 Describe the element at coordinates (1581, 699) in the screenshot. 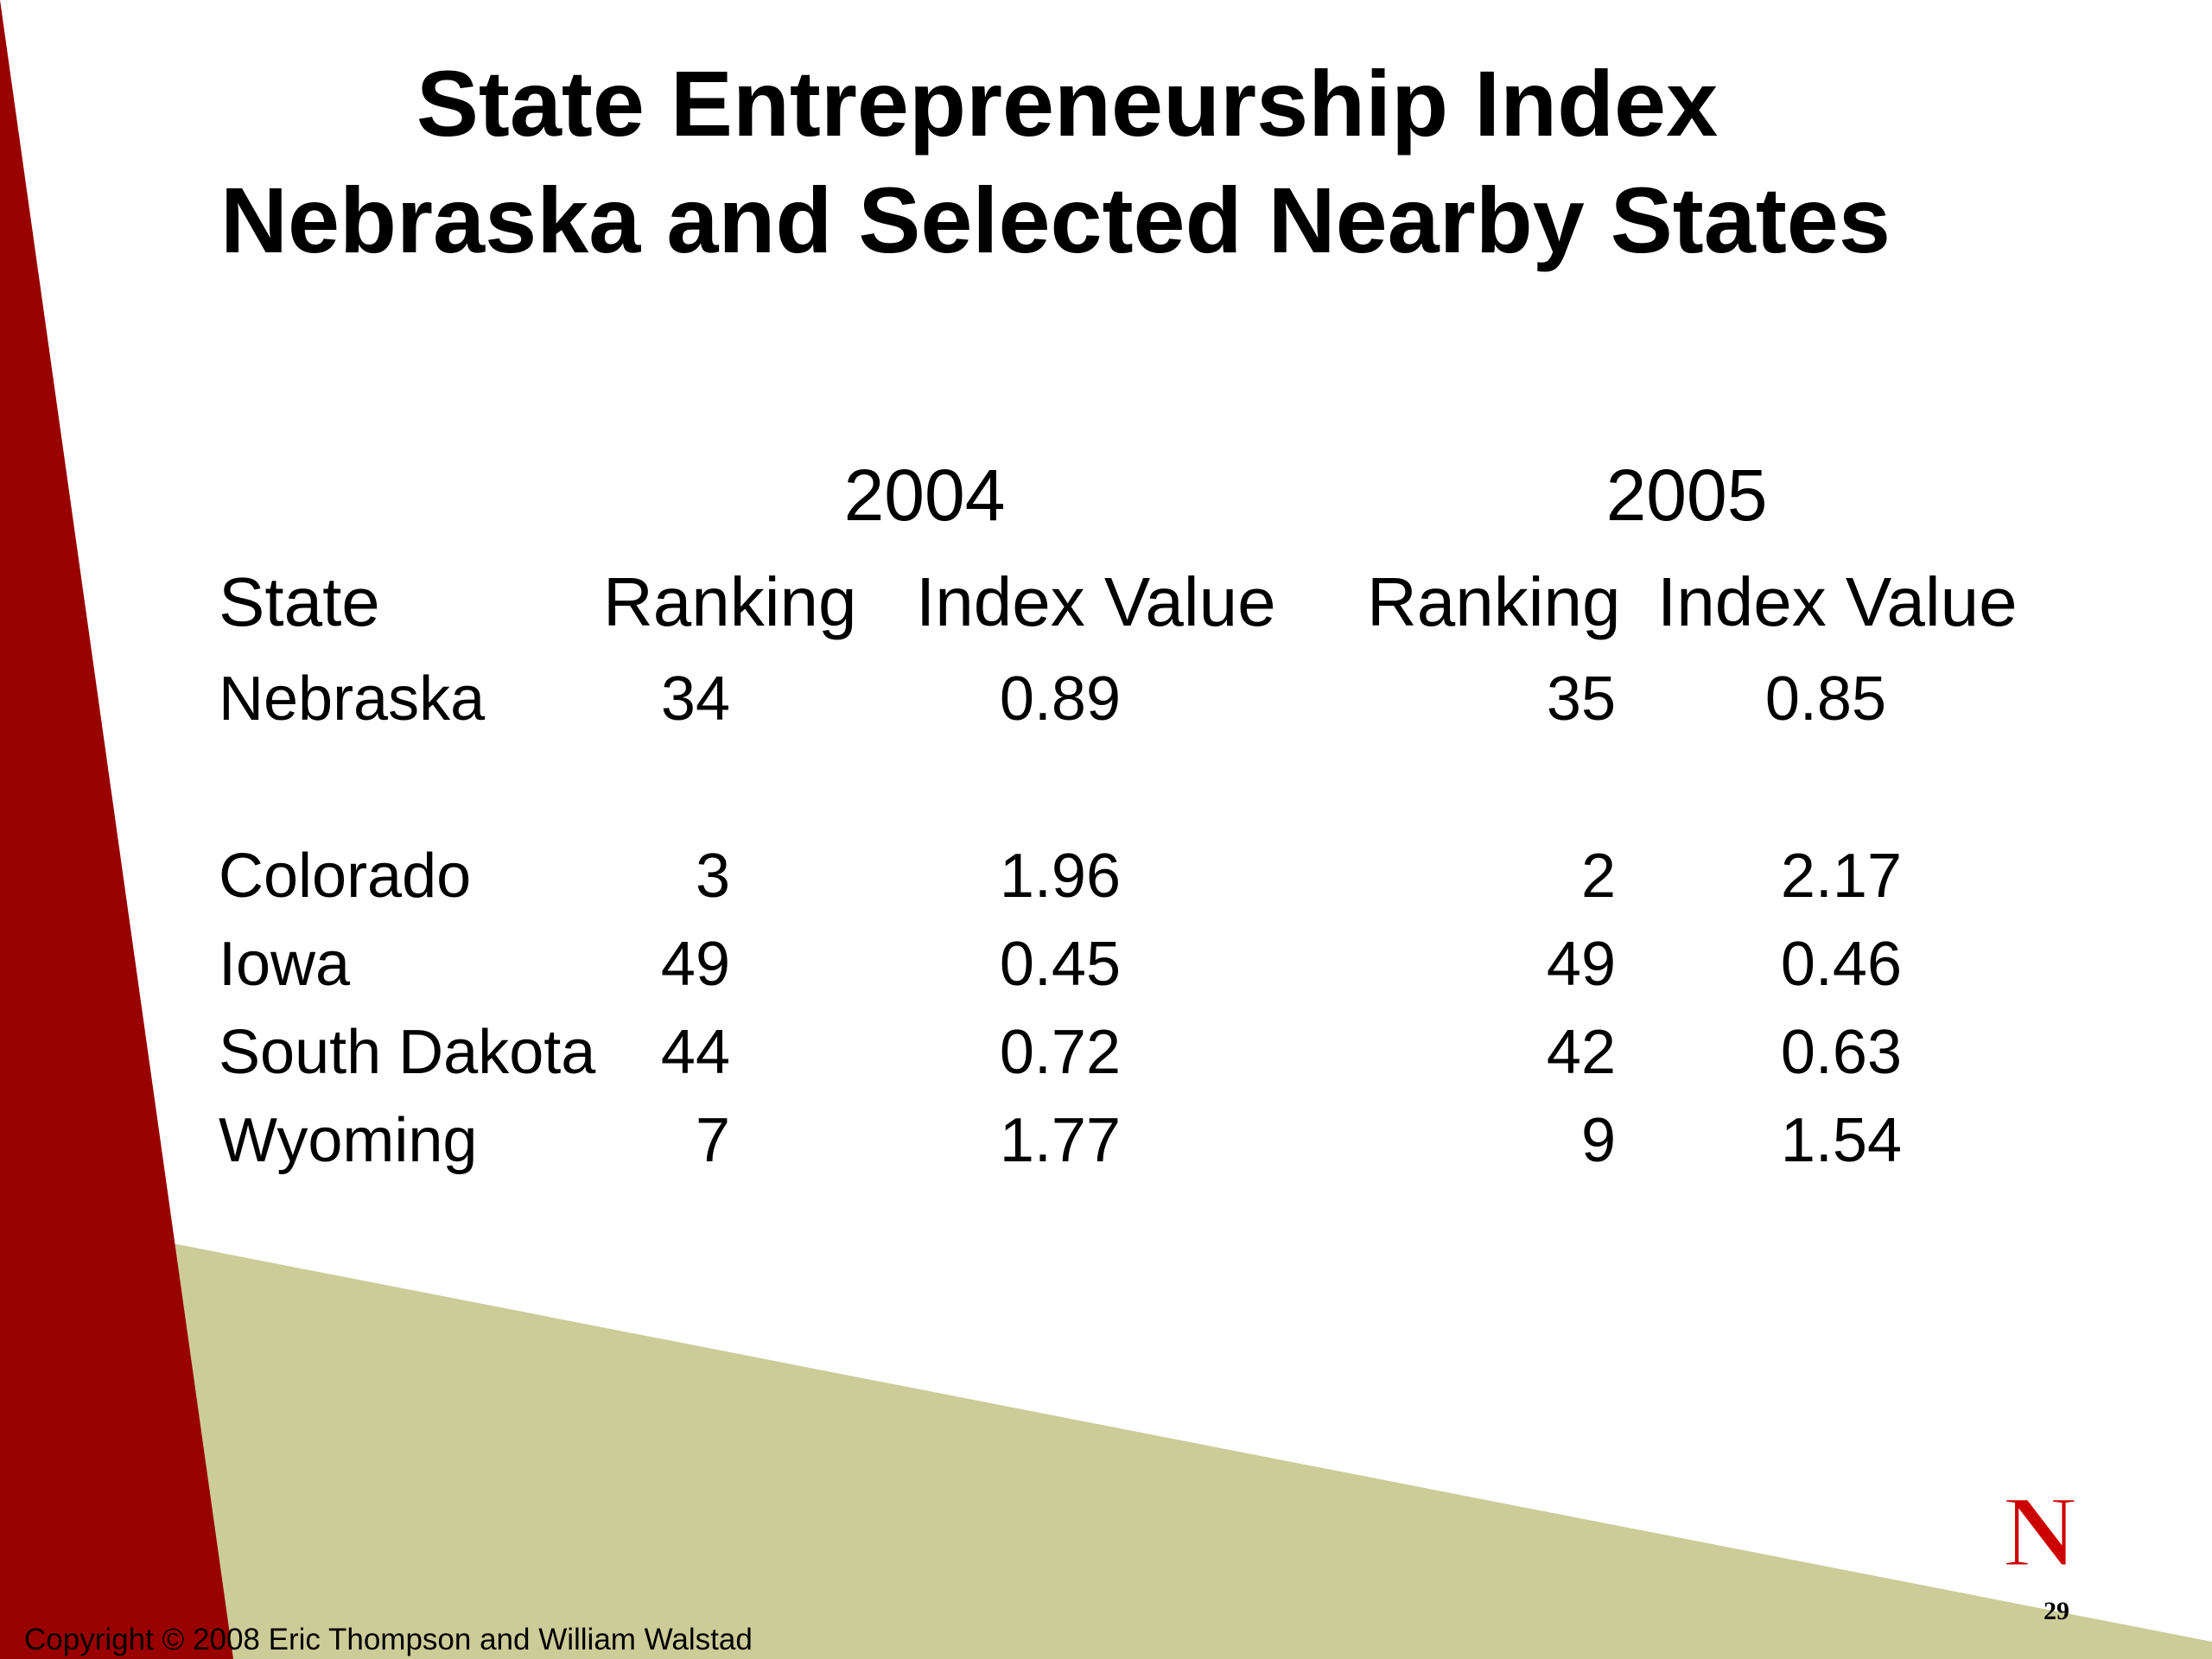

I see `table-cell-ranking-2005: 35` at that location.